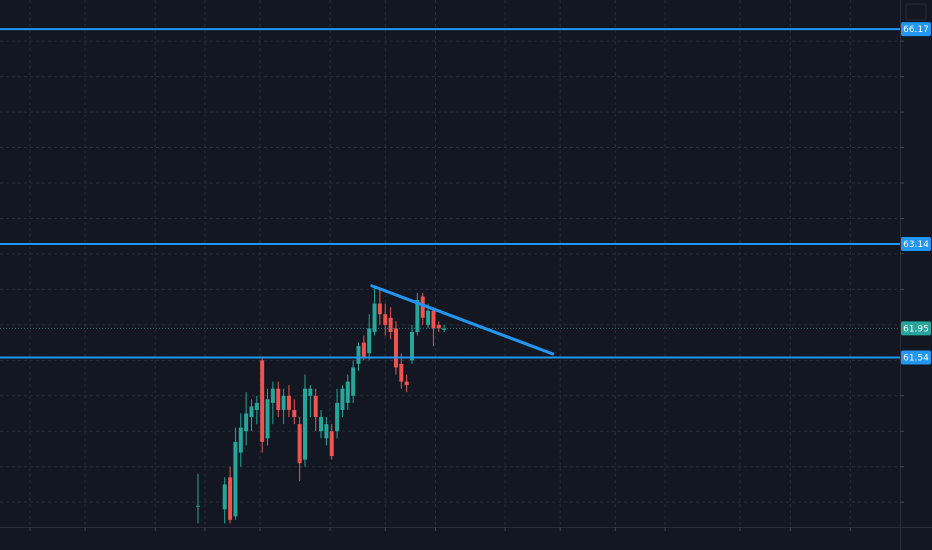  I want to click on price-label: 66.17, so click(916, 30).